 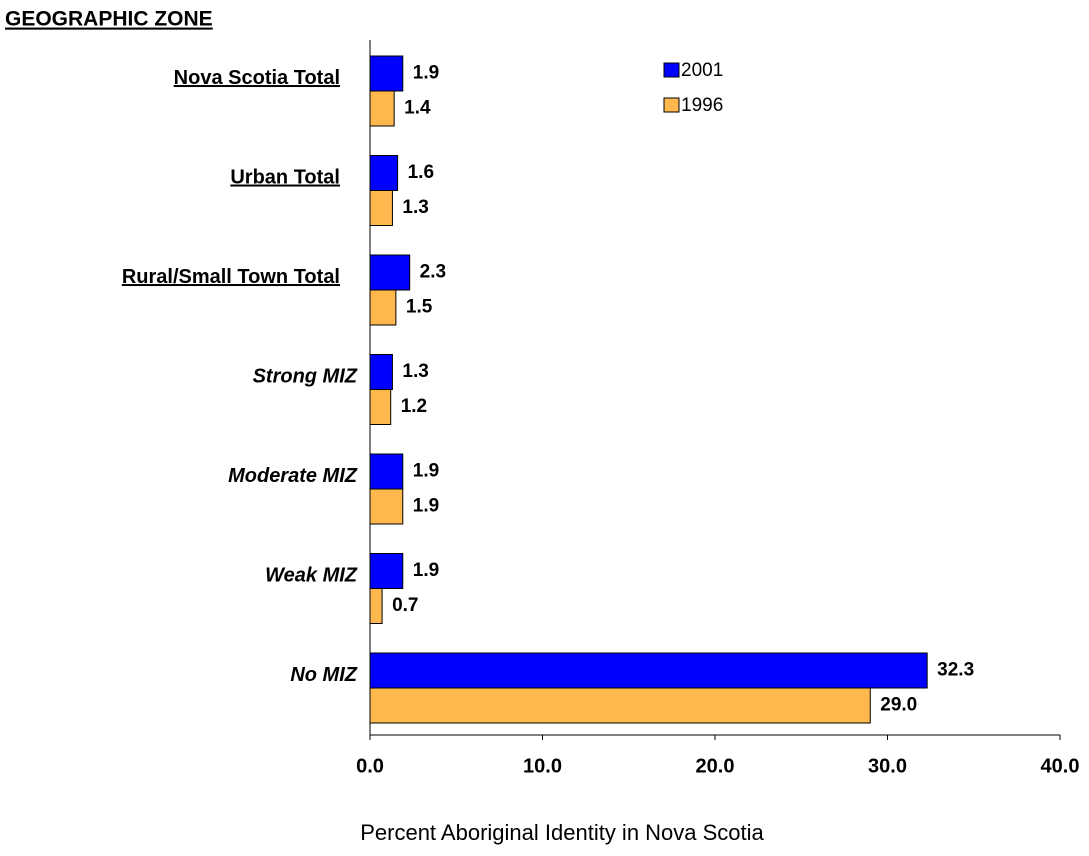 I want to click on value-label: 0.7, so click(x=405, y=605).